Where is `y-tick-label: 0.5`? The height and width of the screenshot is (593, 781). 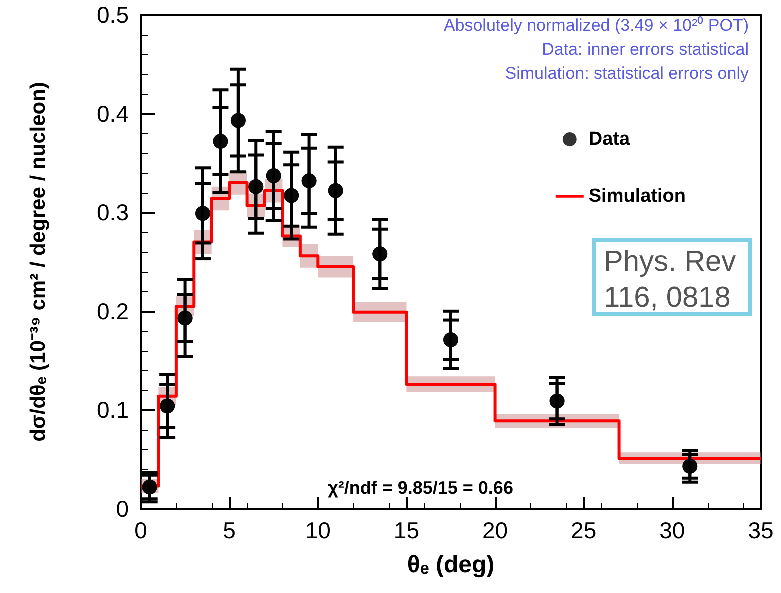
y-tick-label: 0.5 is located at coordinates (113, 15).